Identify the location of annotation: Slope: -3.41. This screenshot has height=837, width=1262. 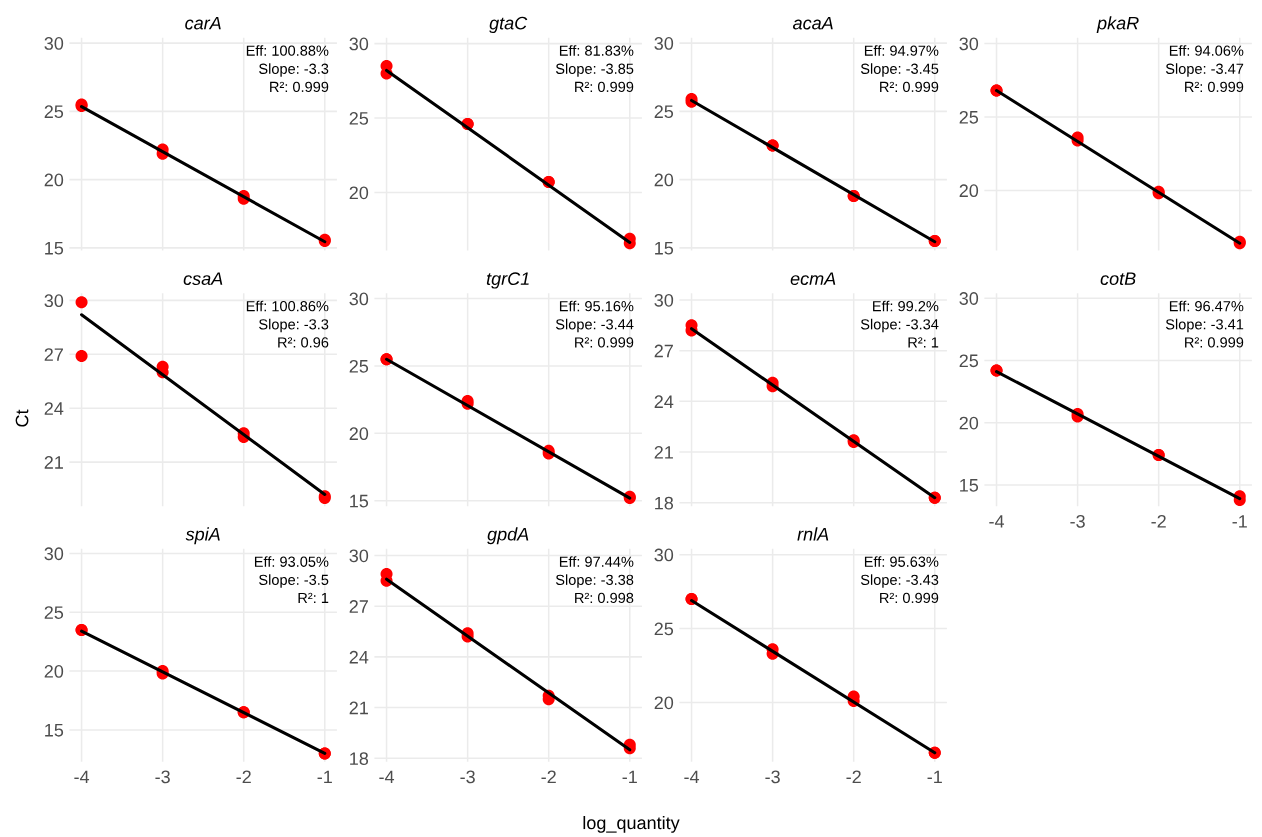
(1204, 325).